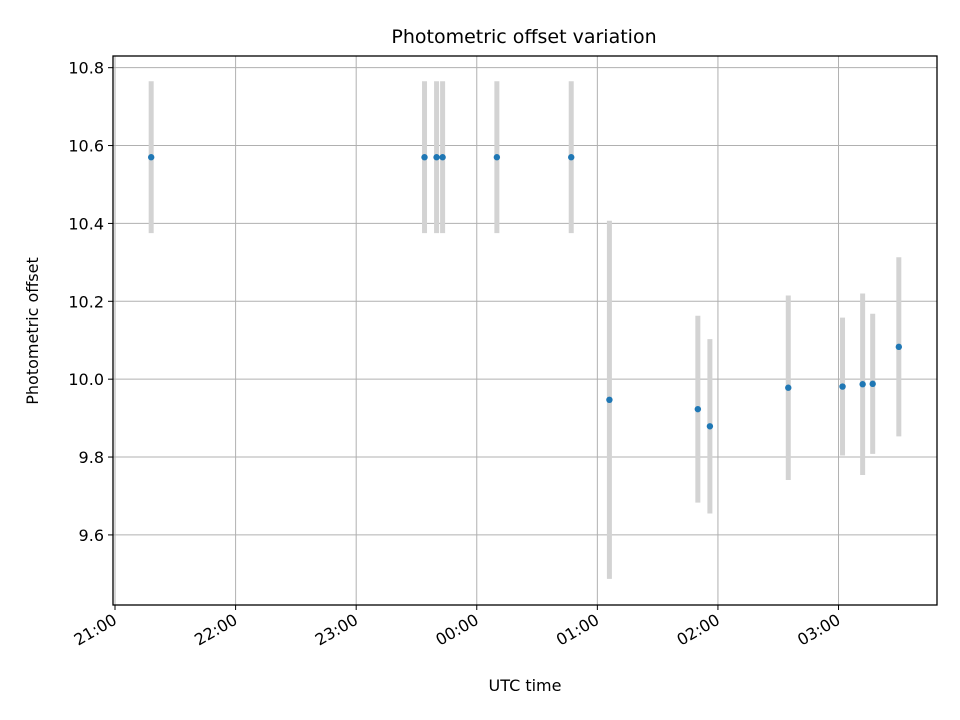  What do you see at coordinates (91, 535) in the screenshot?
I see `y-tick-label: 9.6` at bounding box center [91, 535].